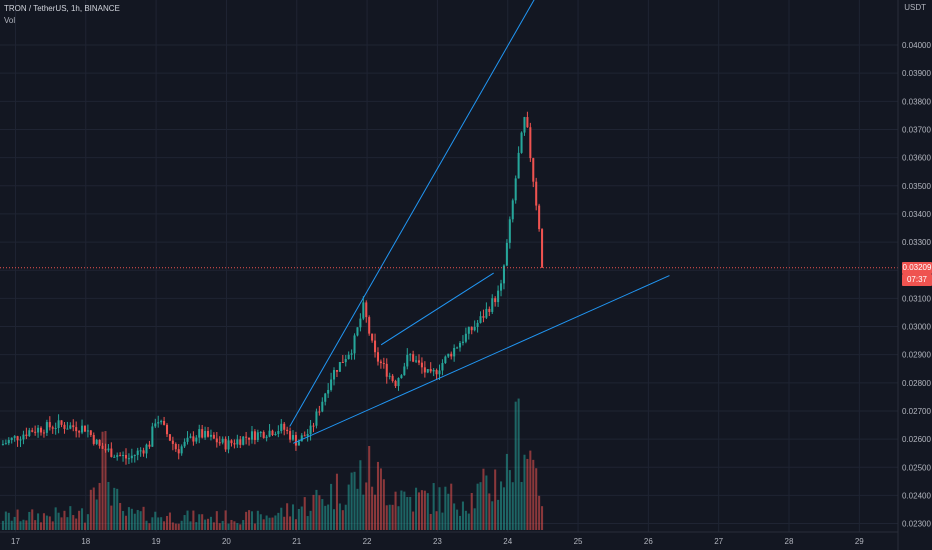 This screenshot has height=550, width=932. I want to click on price-tick-label: 0.03300, so click(916, 242).